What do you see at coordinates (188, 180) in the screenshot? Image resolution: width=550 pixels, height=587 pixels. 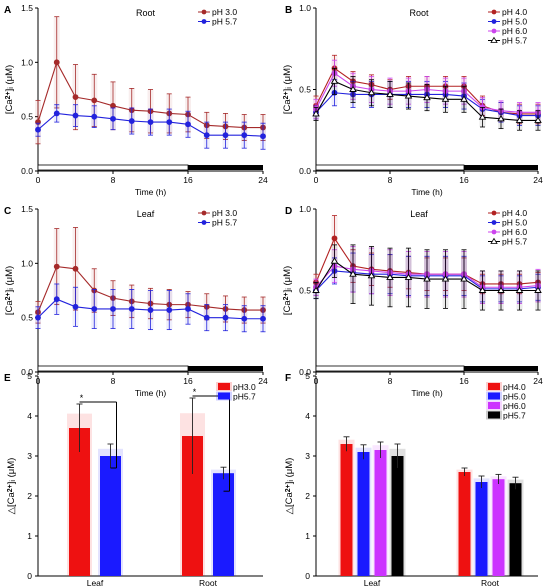 I see `panel-a-x-tick-label: 16` at bounding box center [188, 180].